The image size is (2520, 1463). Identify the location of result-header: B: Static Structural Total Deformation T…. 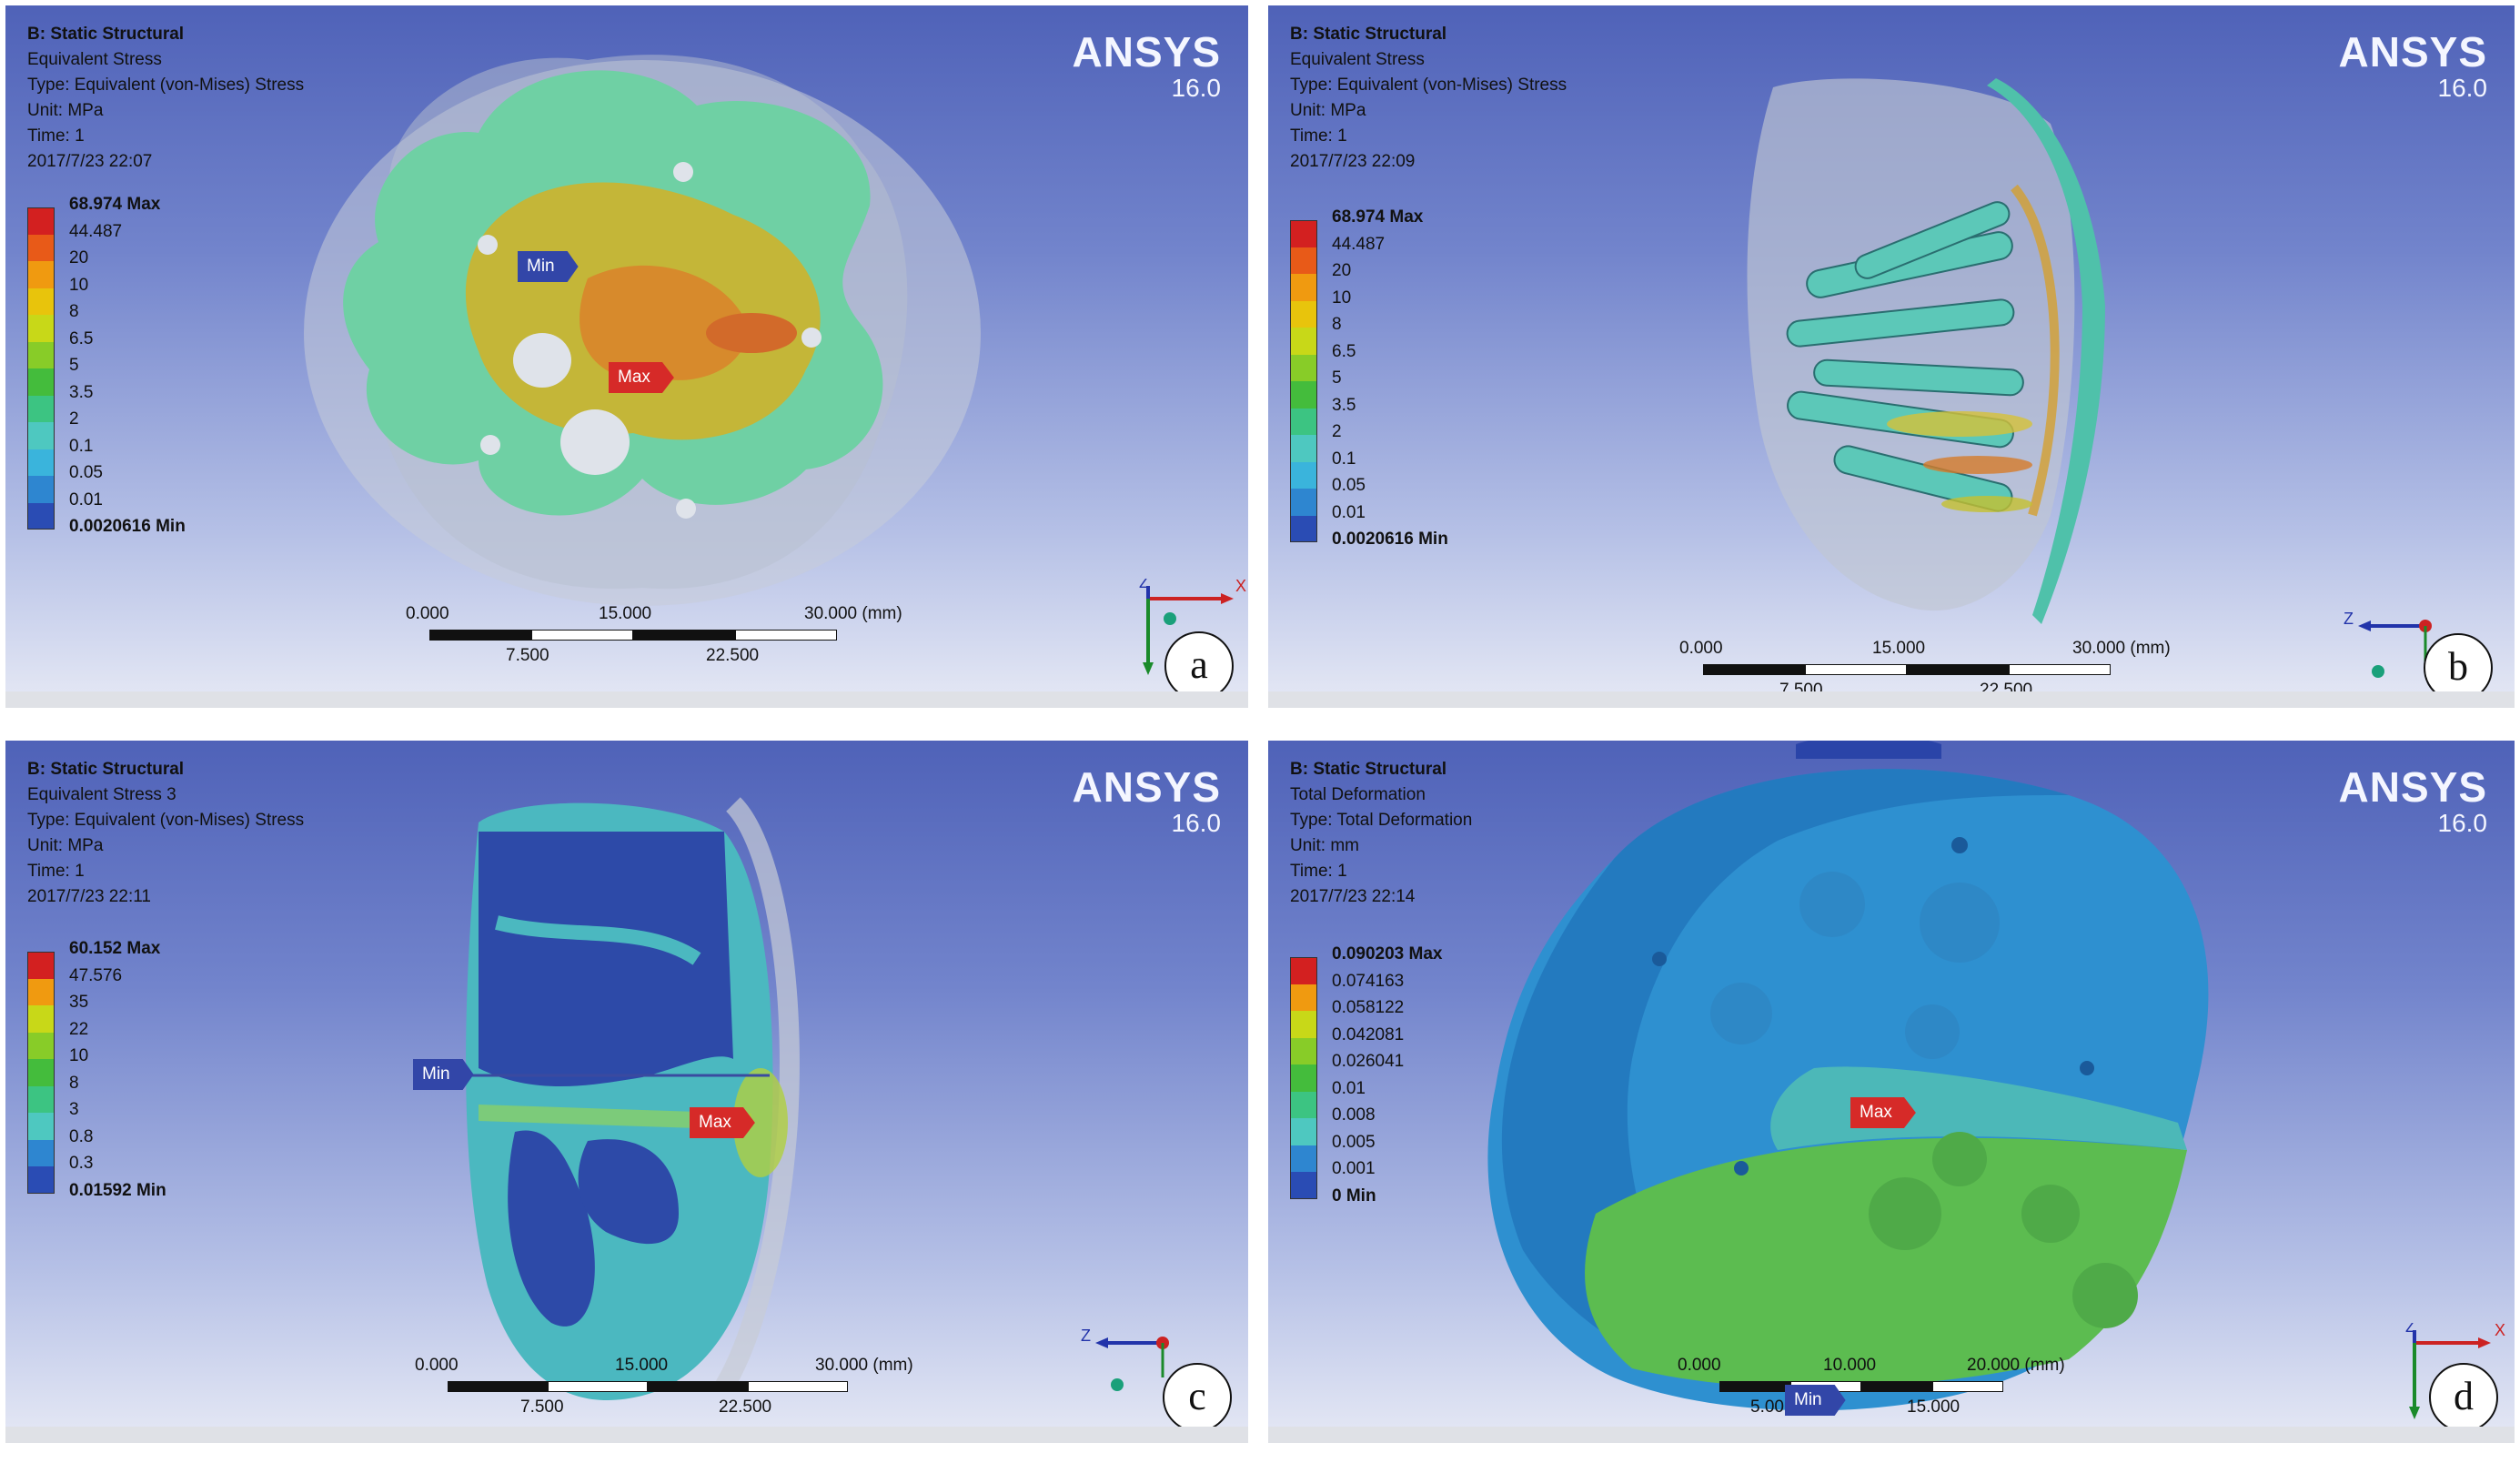
(1381, 833).